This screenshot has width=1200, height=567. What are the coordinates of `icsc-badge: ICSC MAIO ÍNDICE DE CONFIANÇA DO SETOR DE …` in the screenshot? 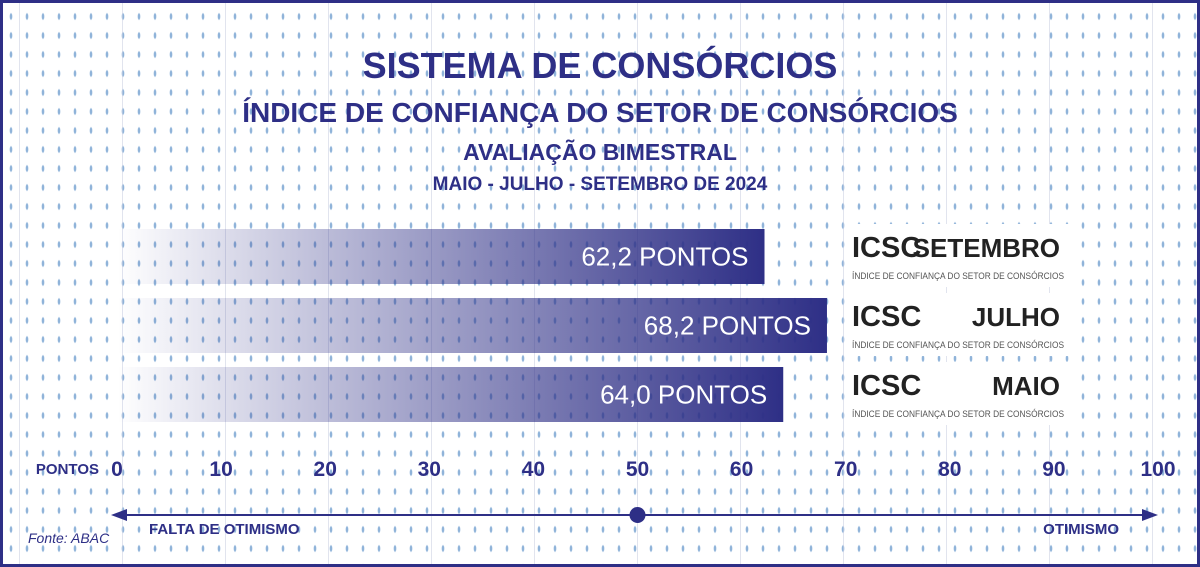 It's located at (957, 393).